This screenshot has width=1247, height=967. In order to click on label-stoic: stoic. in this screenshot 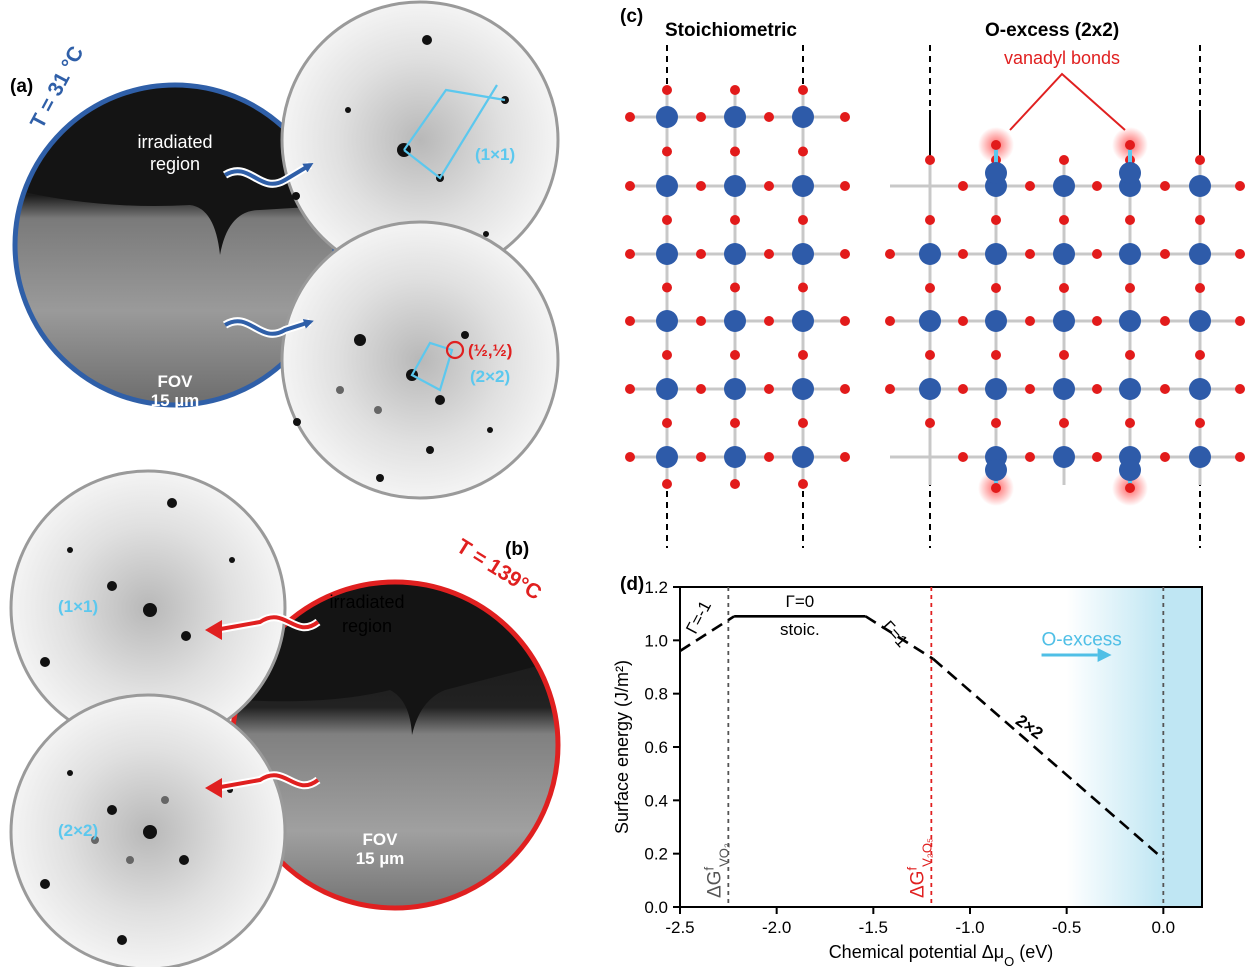, I will do `click(800, 629)`.